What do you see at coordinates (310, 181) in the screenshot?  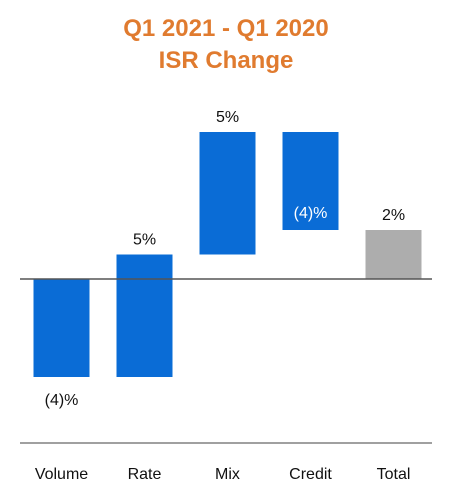 I see `bar-credit` at bounding box center [310, 181].